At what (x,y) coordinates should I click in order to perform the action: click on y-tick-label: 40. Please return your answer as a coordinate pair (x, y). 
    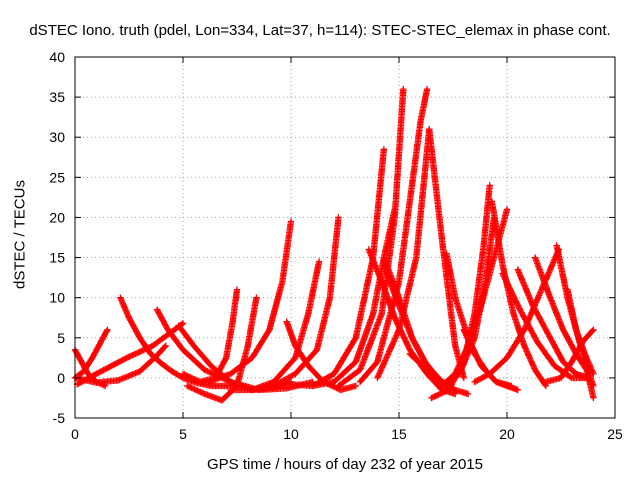
    Looking at the image, I should click on (57, 57).